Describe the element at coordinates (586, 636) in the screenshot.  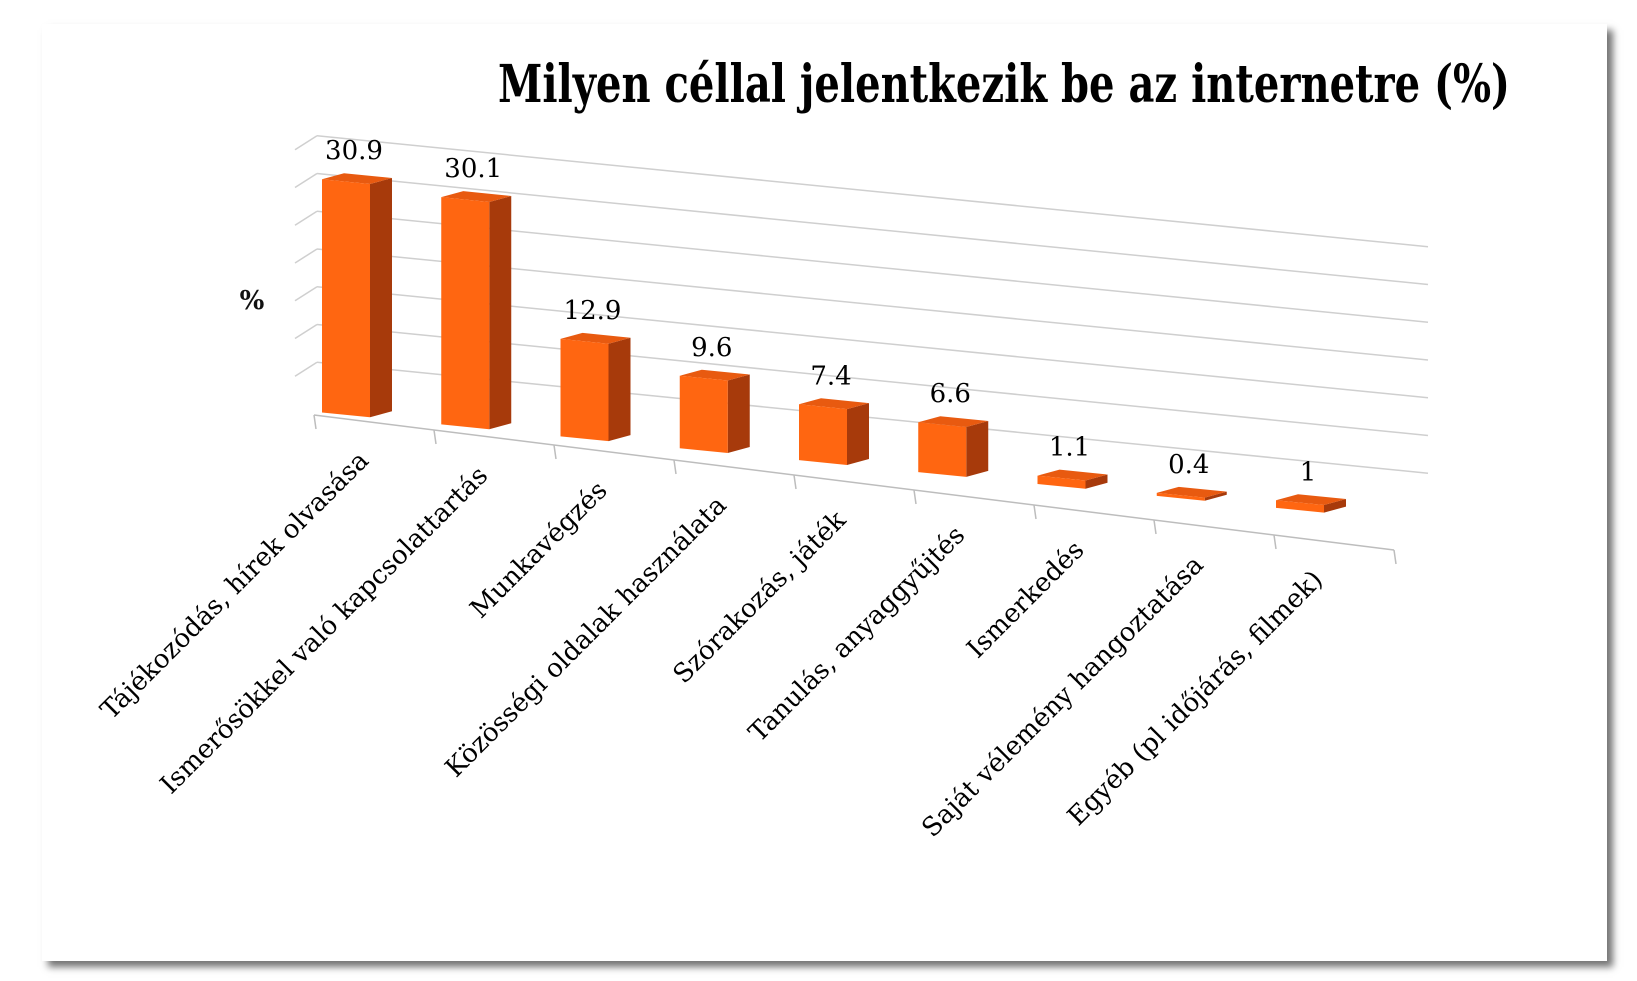
I see `category-label: Közösségi oldalak használata` at that location.